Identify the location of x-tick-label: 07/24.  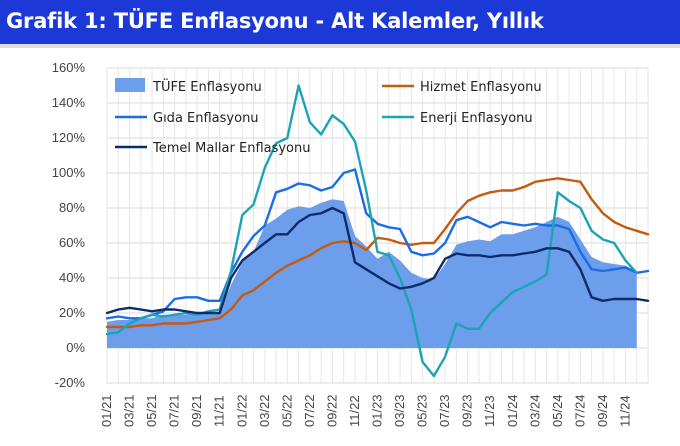
(579, 410).